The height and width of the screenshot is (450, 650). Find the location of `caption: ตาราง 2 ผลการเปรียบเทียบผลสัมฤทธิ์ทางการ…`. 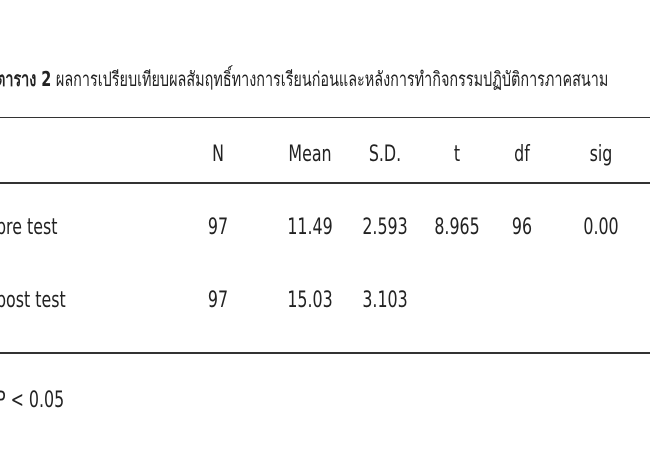

caption: ตาราง 2 ผลการเปรียบเทียบผลสัมฤทธิ์ทางการ… is located at coordinates (304, 79).